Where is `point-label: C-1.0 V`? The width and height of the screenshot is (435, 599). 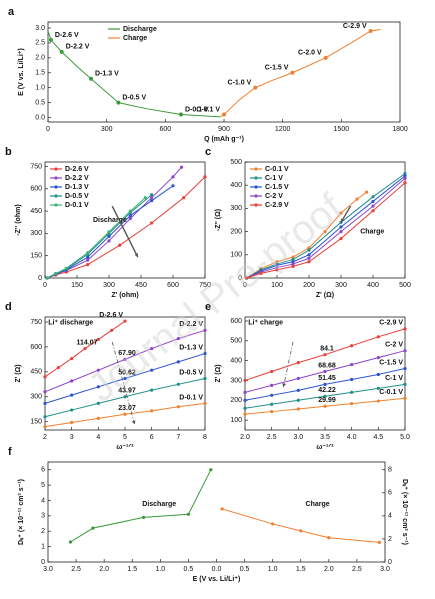
point-label: C-1.0 V is located at coordinates (240, 83).